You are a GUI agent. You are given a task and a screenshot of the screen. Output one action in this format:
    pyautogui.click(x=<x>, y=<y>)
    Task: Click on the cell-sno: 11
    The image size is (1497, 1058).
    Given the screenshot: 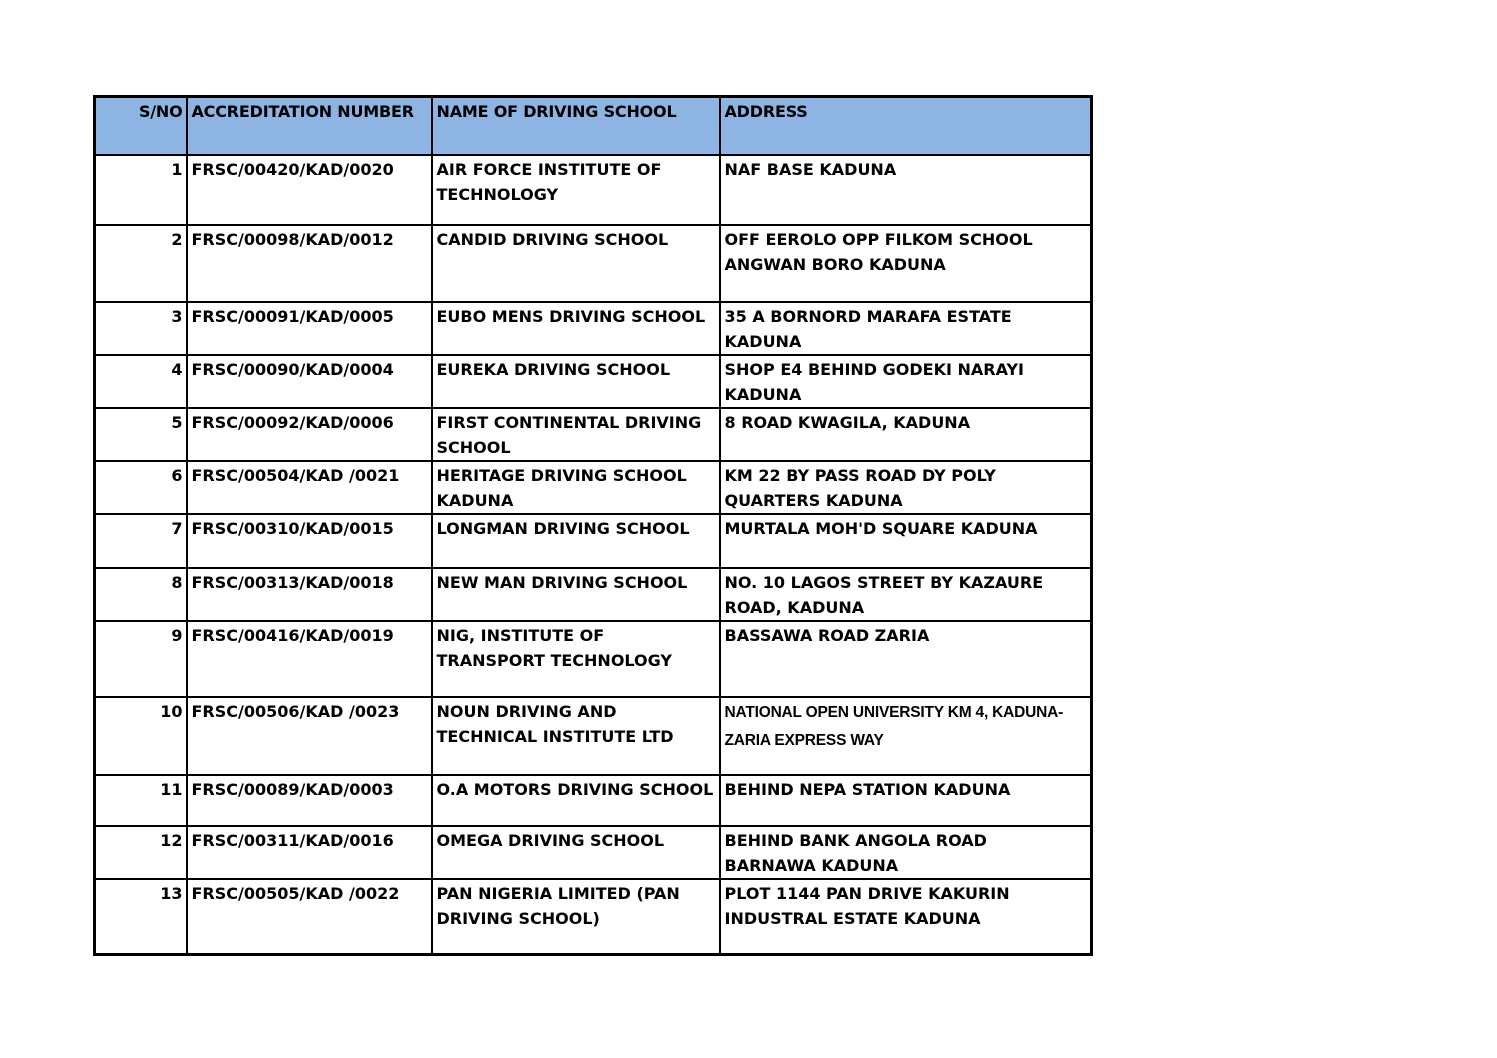 What is the action you would take?
    pyautogui.click(x=140, y=800)
    